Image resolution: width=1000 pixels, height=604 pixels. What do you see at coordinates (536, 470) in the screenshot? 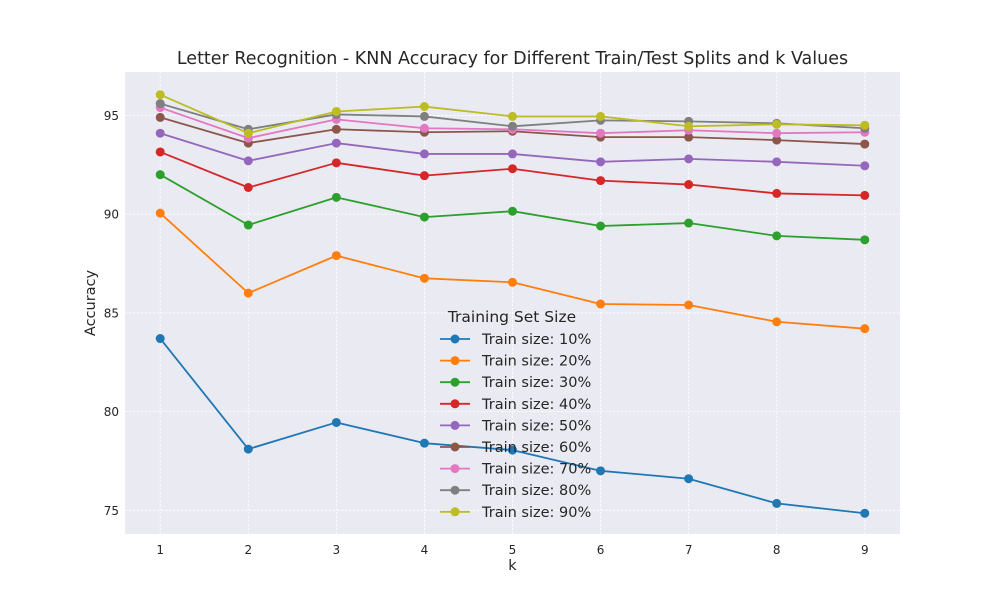
I see `legend-label: Train size: 70%` at bounding box center [536, 470].